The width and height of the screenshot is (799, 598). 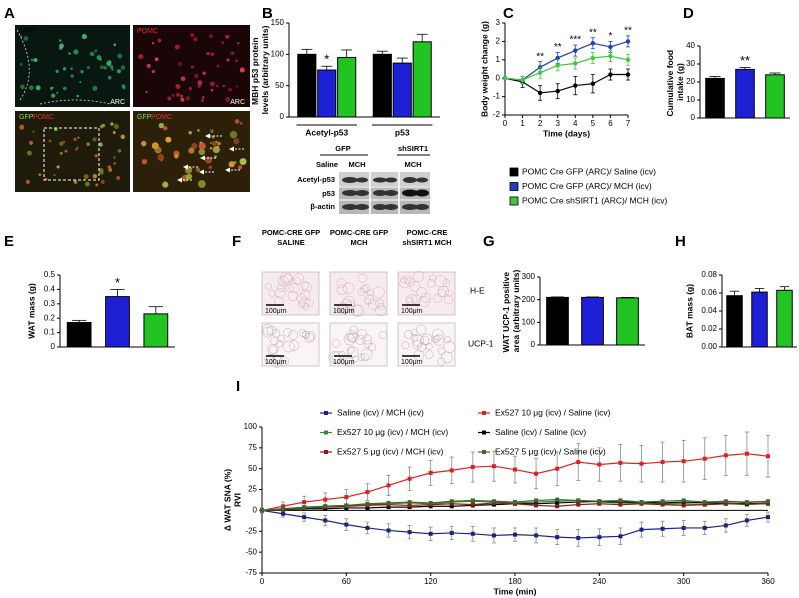 I want to click on x-tick-label: 240, so click(x=600, y=581).